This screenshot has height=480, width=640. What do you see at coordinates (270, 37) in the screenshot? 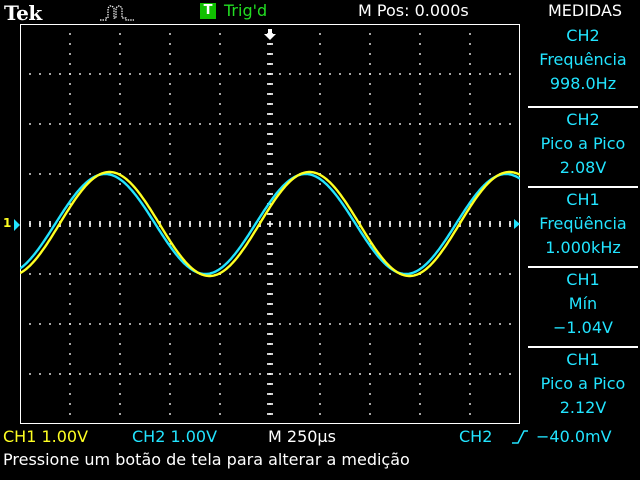
I see `trigger-position-marker` at bounding box center [270, 37].